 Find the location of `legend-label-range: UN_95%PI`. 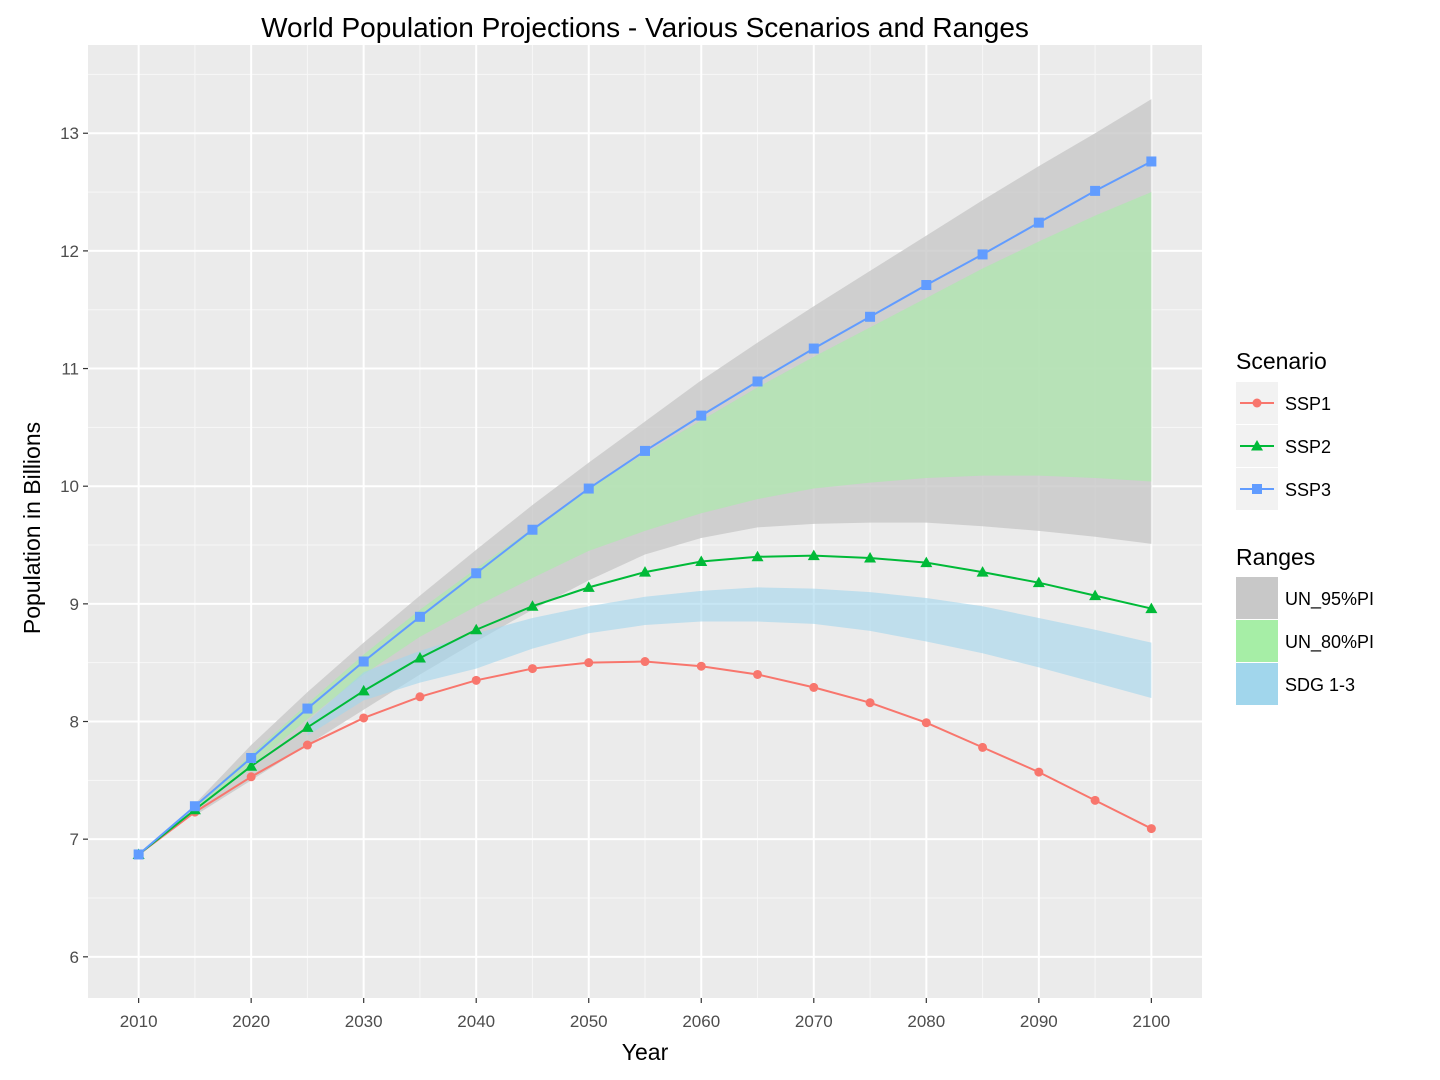

legend-label-range: UN_95%PI is located at coordinates (1329, 599).